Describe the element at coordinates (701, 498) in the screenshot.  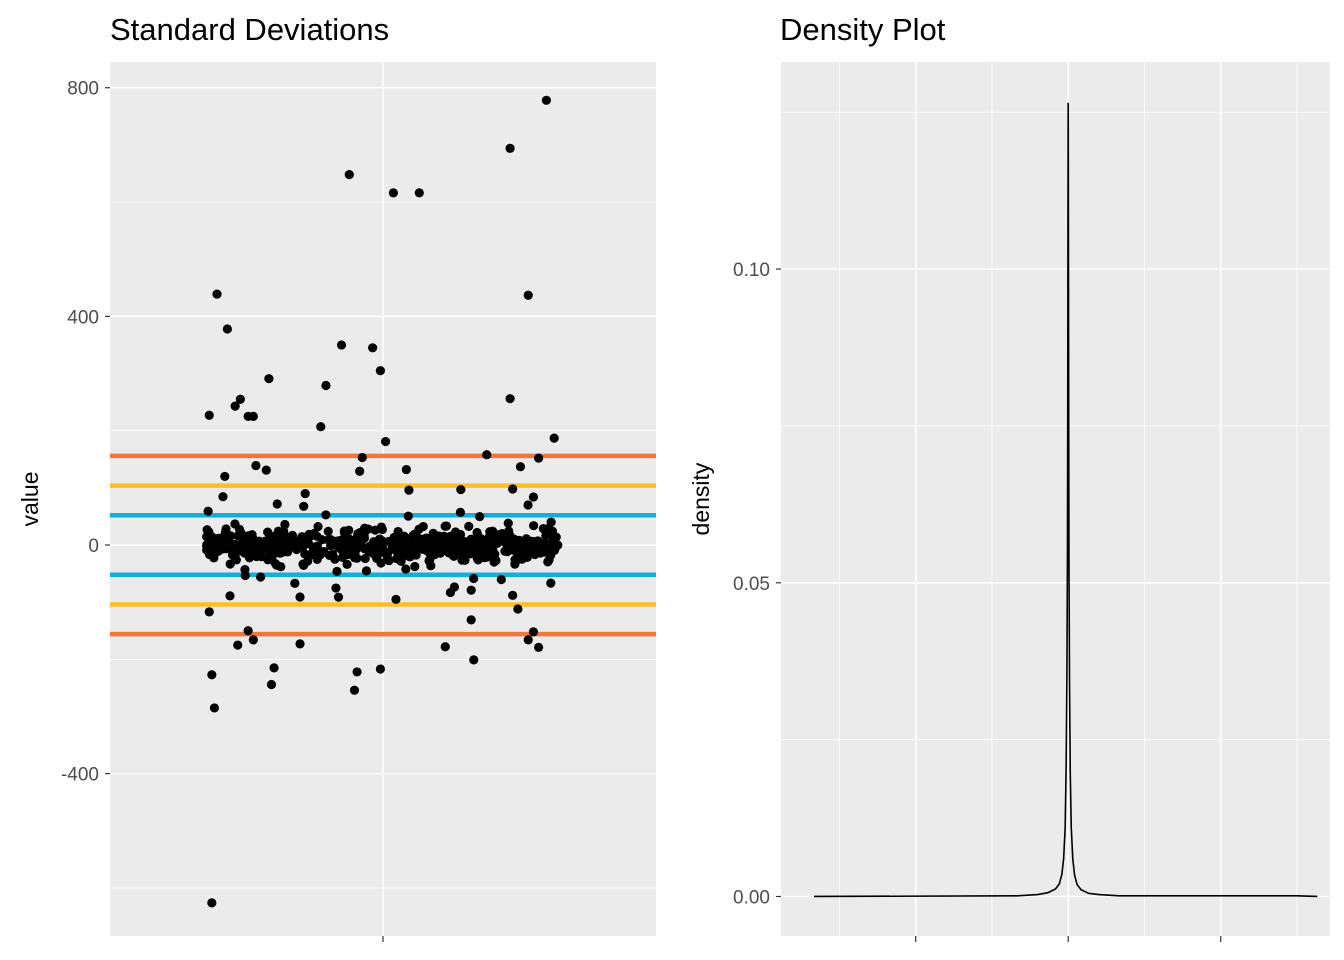
I see `y-axis-title: density` at that location.